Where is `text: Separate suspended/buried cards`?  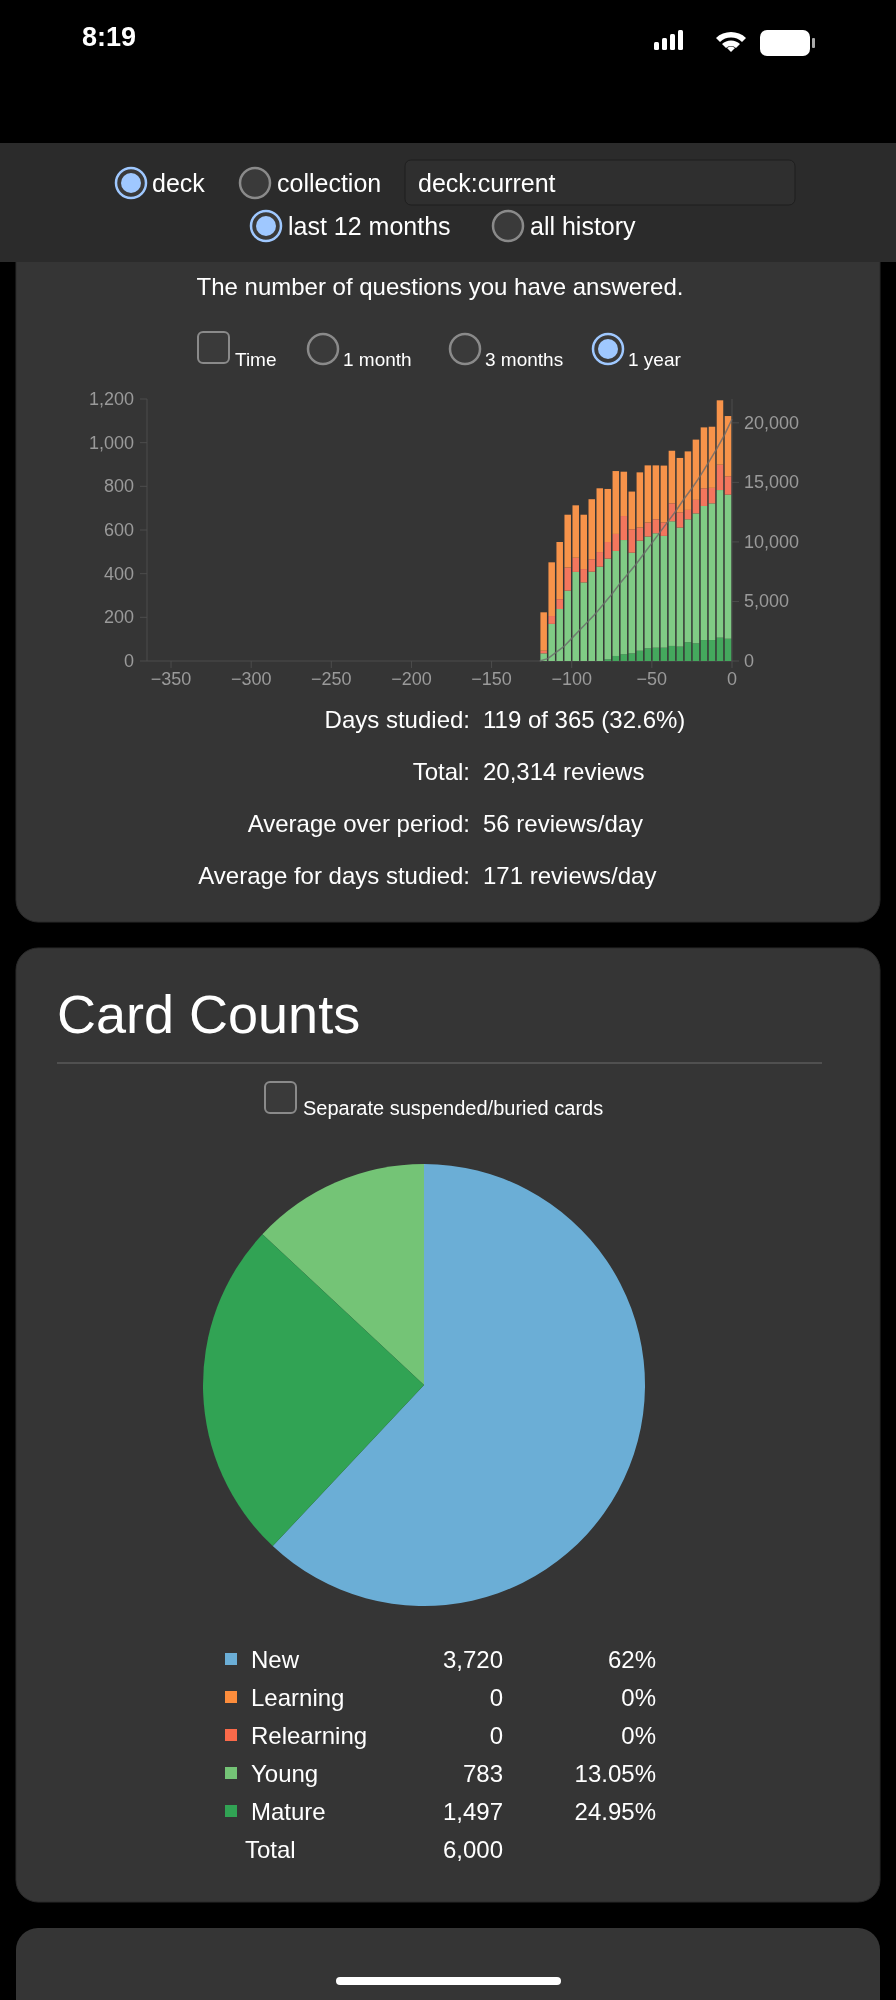 text: Separate suspended/buried cards is located at coordinates (453, 1108).